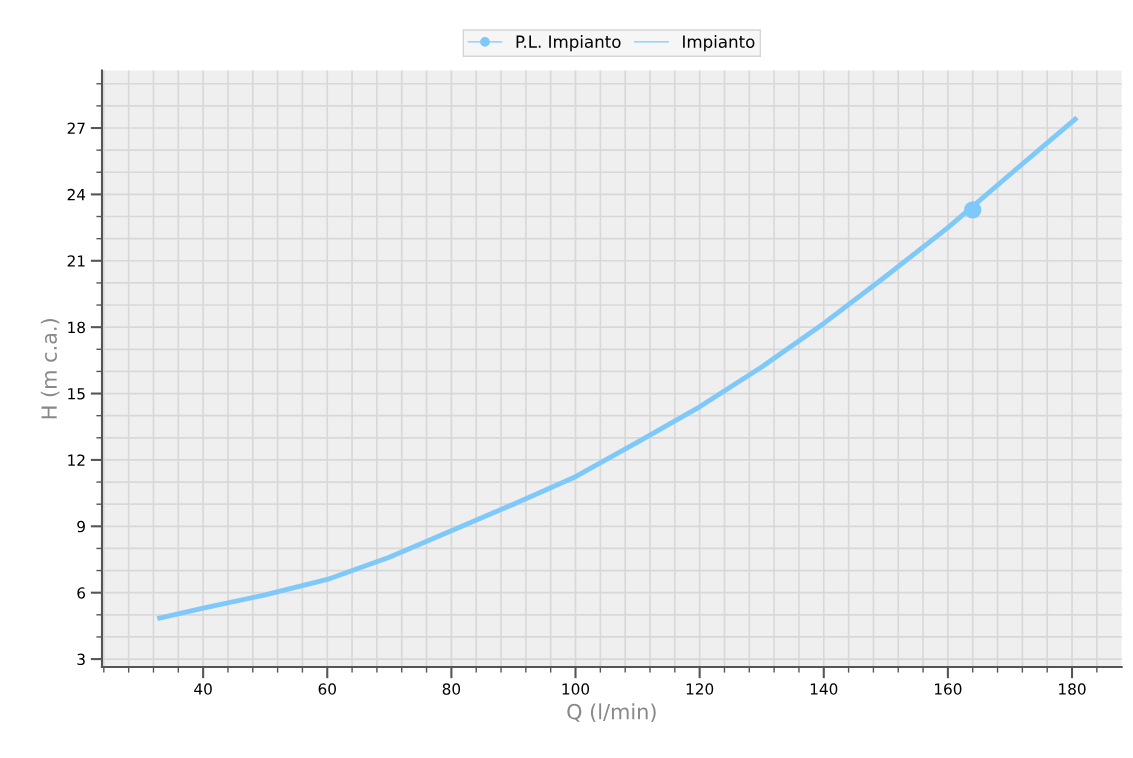 The image size is (1133, 758). What do you see at coordinates (76, 128) in the screenshot?
I see `y-tick-label: 27` at bounding box center [76, 128].